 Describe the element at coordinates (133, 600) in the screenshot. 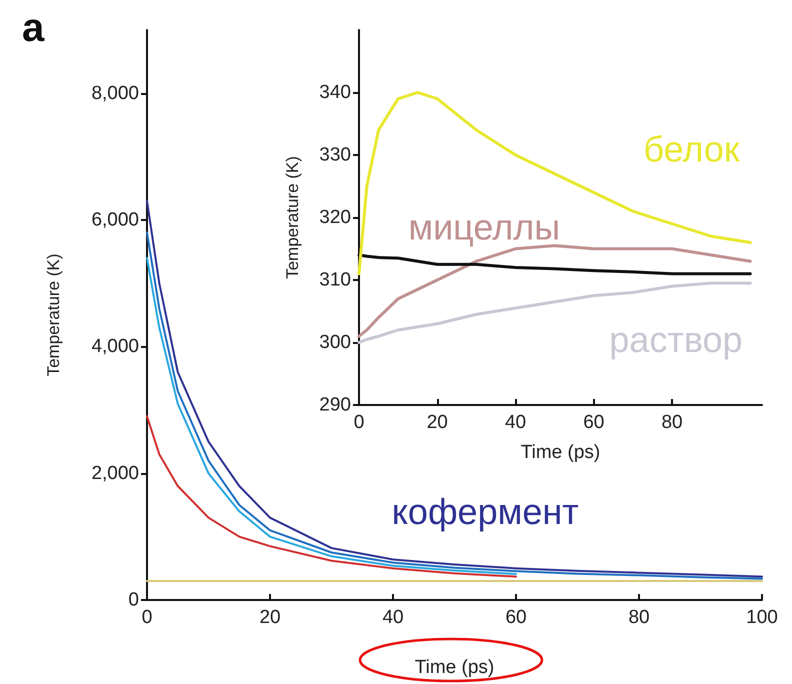

I see `y-tick-label: 0` at that location.